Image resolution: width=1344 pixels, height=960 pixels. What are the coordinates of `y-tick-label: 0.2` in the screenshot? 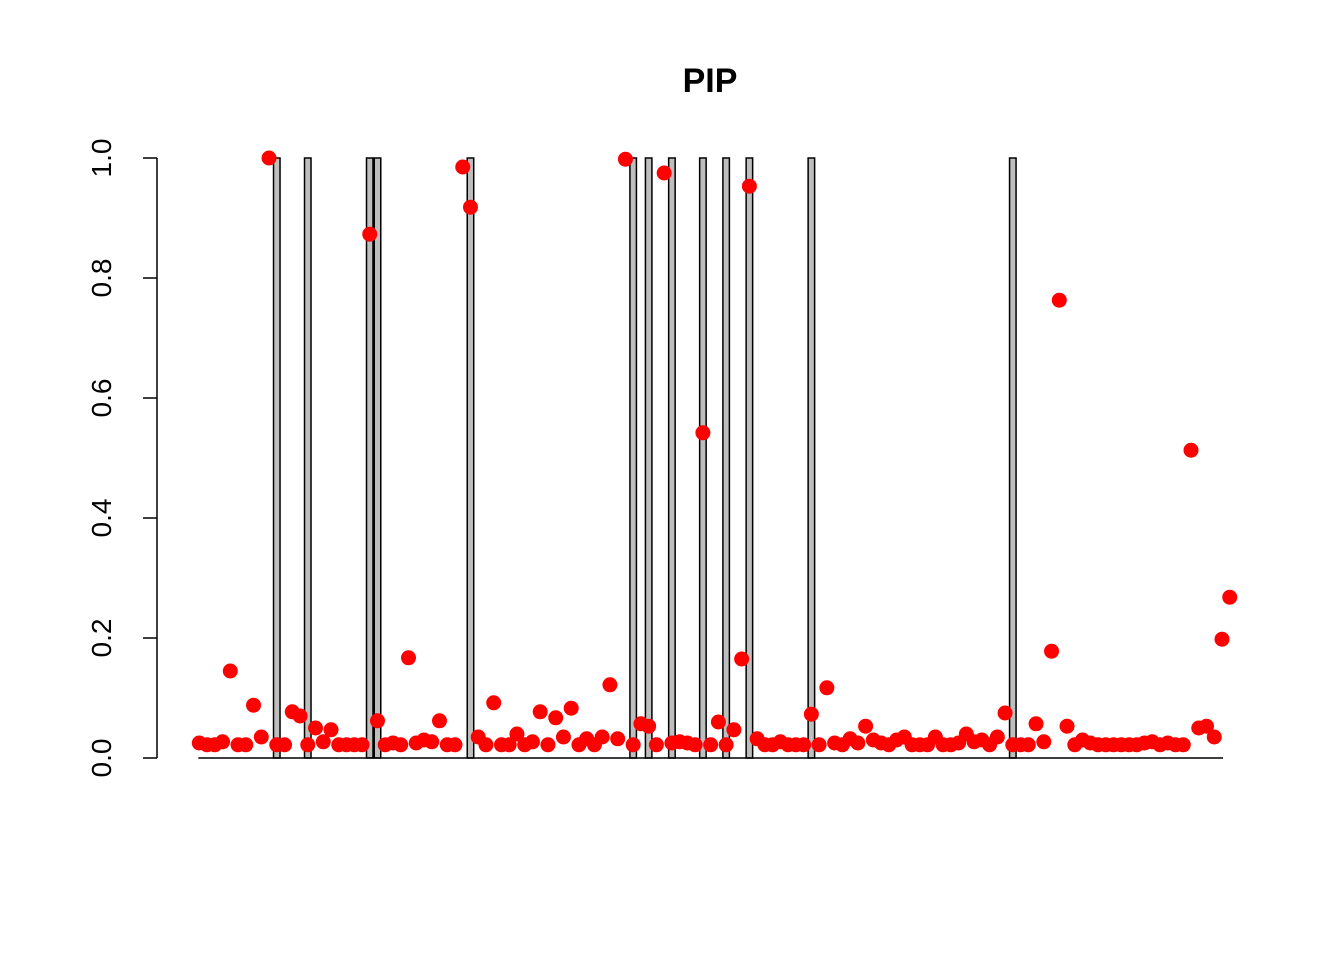 It's located at (101, 638).